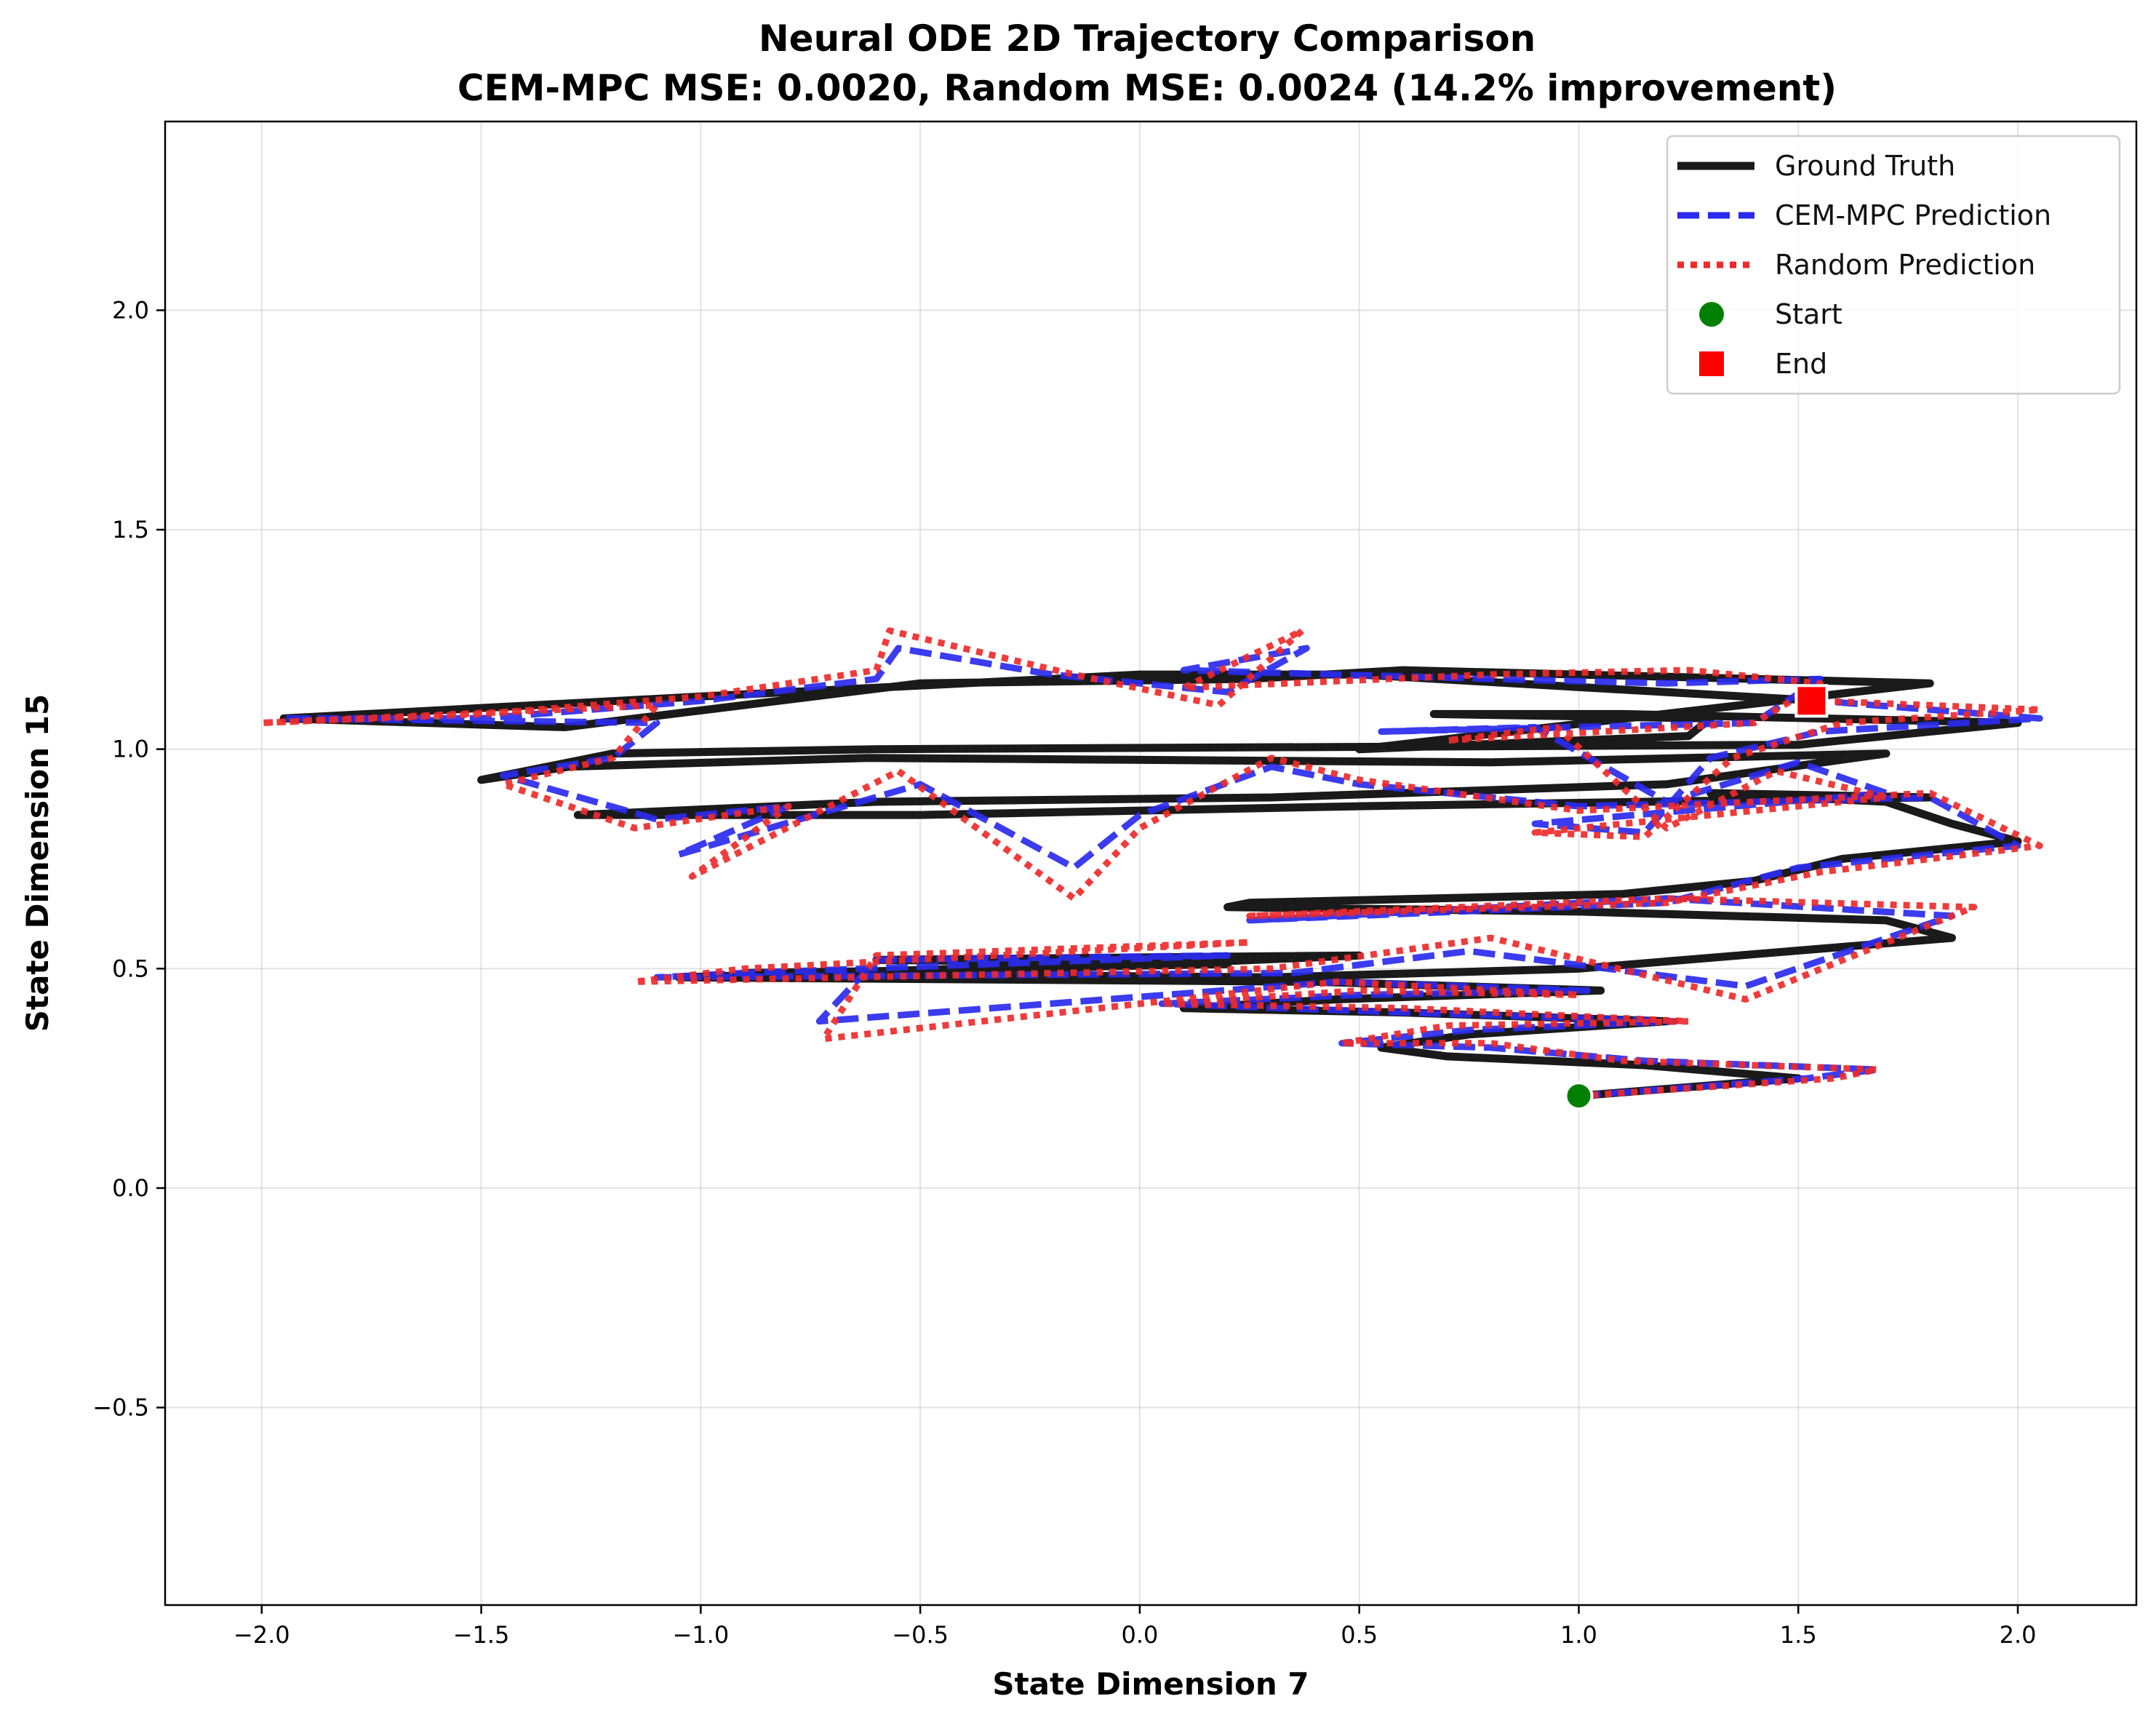  I want to click on y-tick-label: 1.5, so click(130, 530).